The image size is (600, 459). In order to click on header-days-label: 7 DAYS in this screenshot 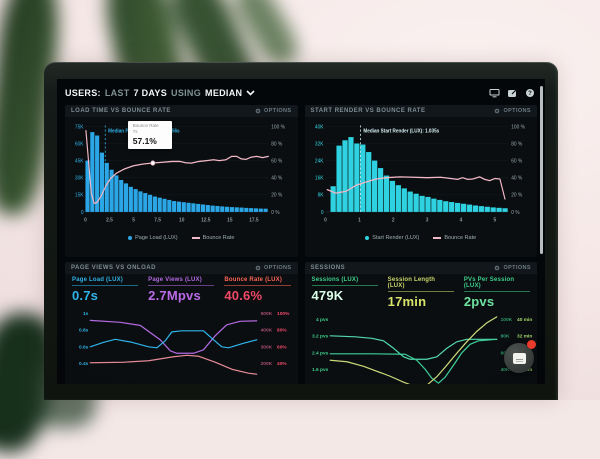, I will do `click(150, 93)`.